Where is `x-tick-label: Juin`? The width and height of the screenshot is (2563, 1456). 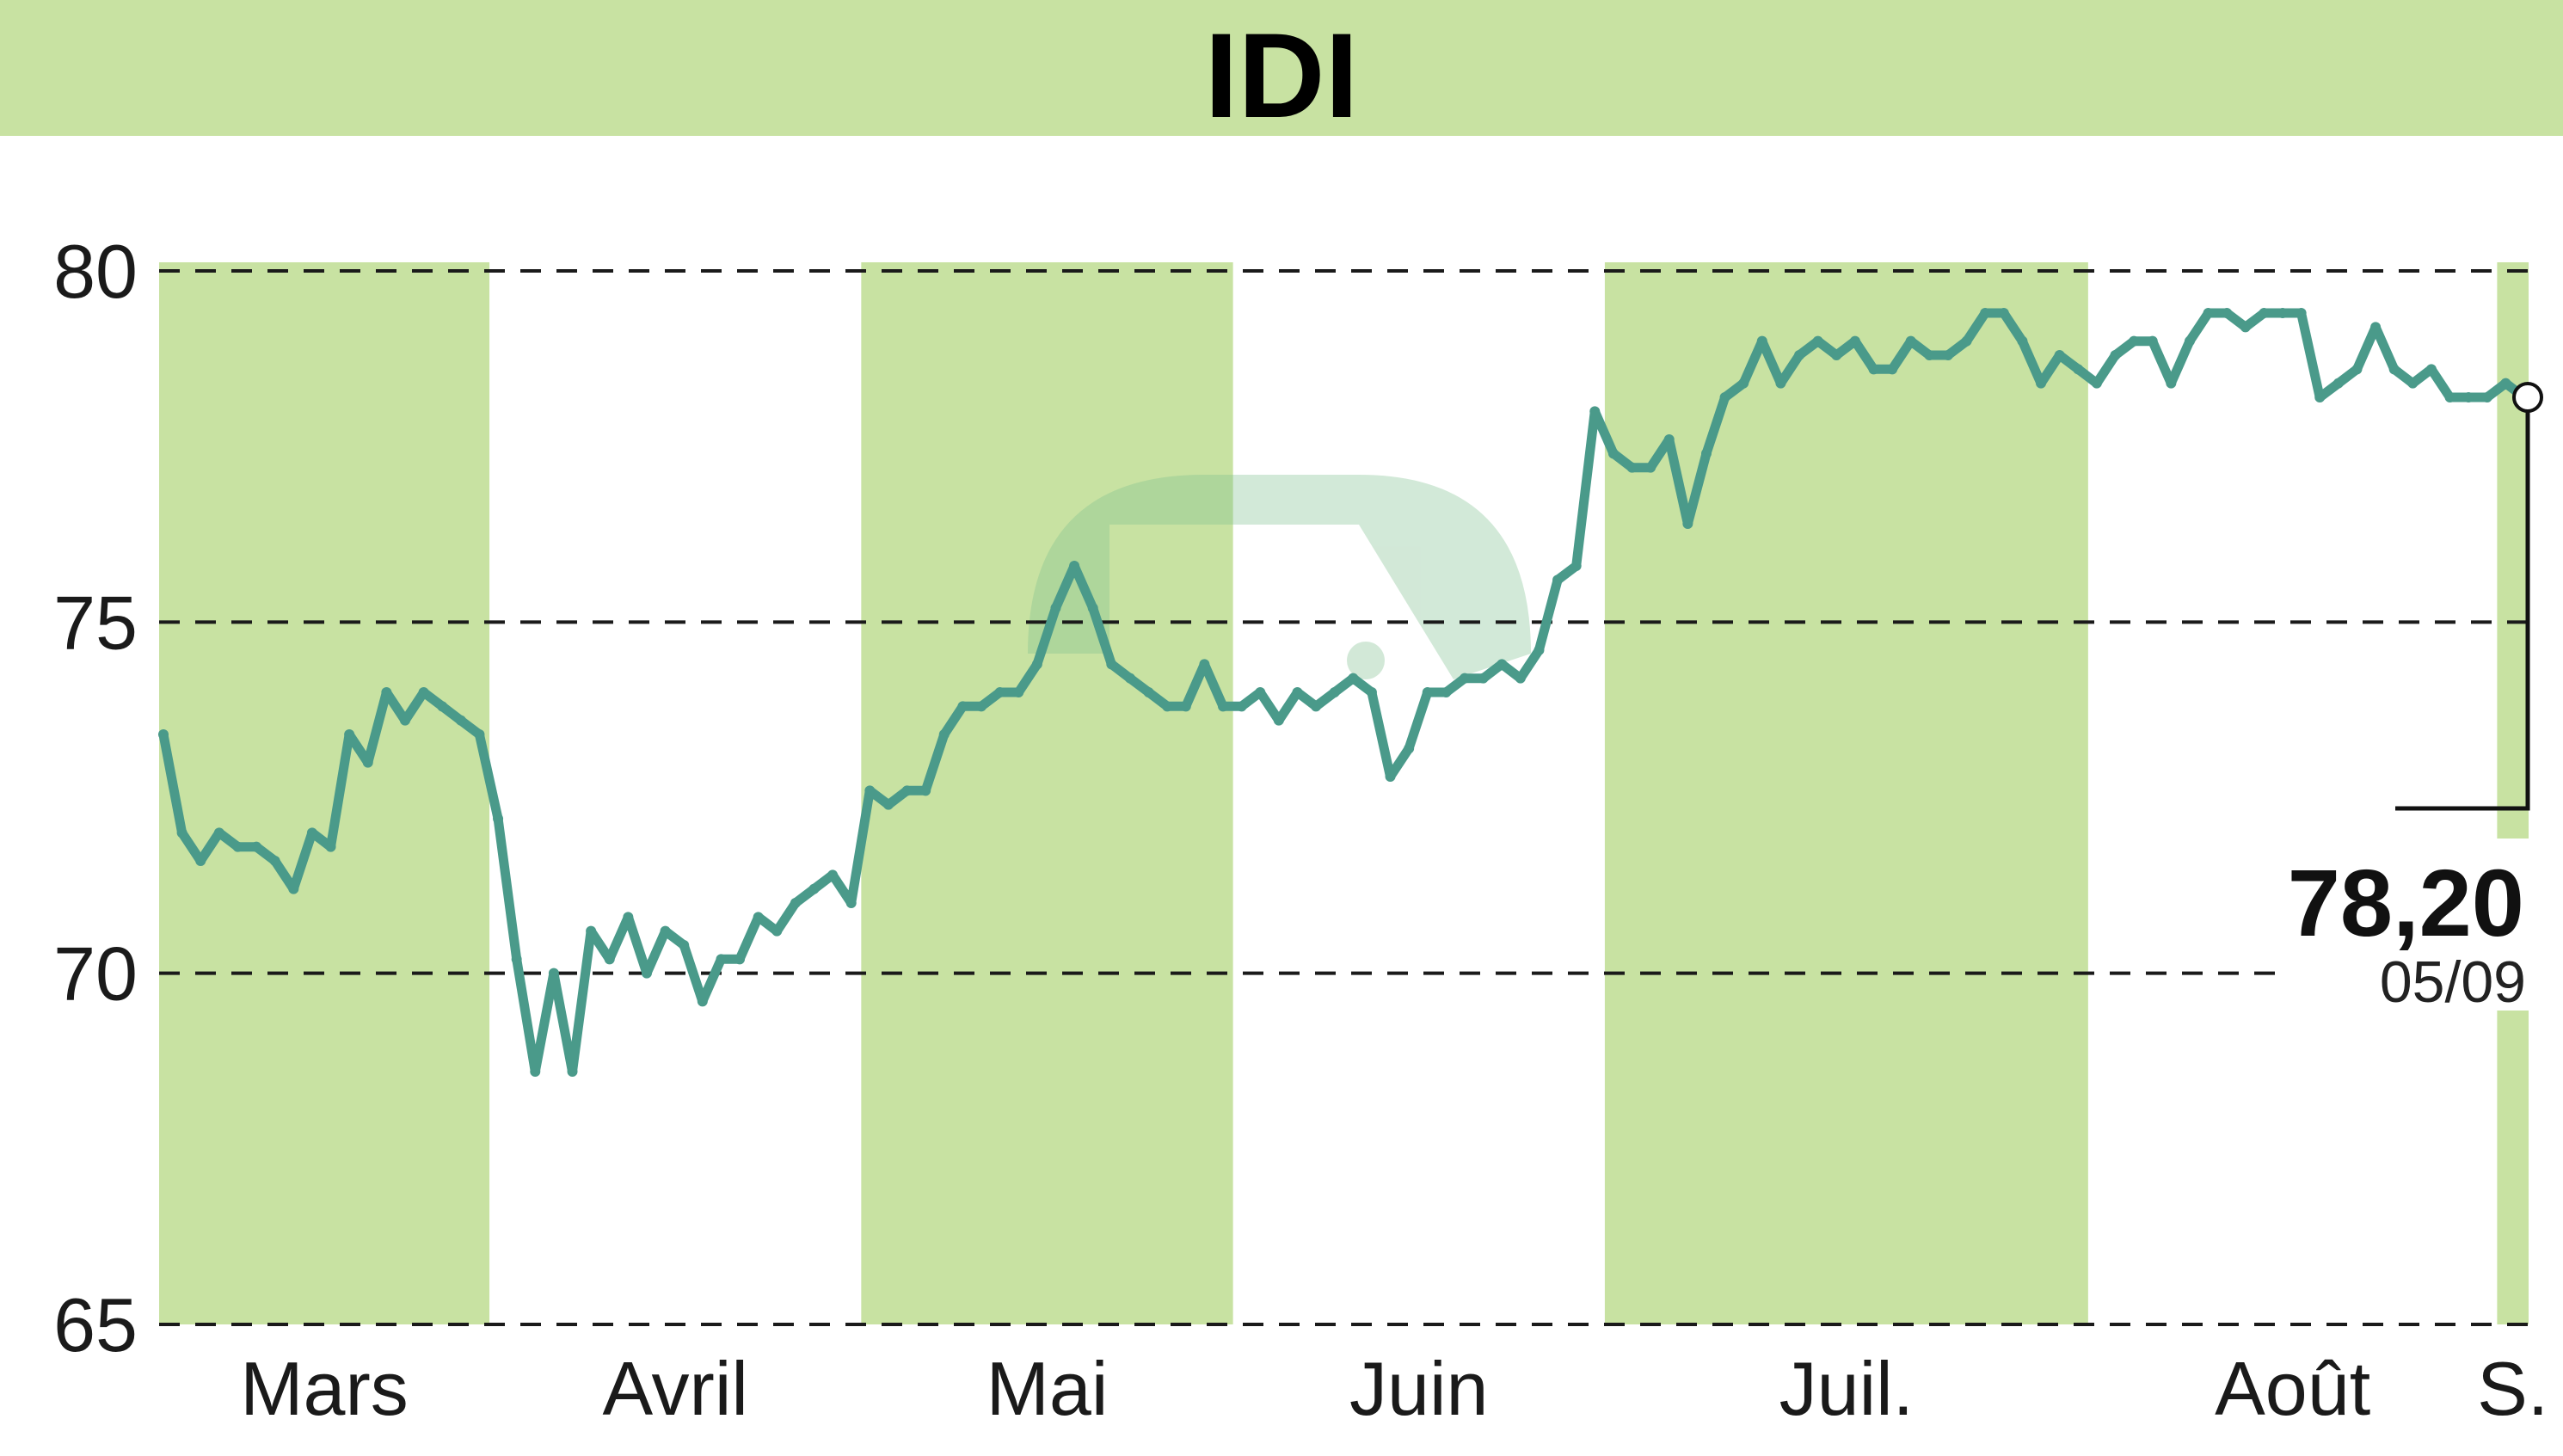
x-tick-label: Juin is located at coordinates (1418, 1388).